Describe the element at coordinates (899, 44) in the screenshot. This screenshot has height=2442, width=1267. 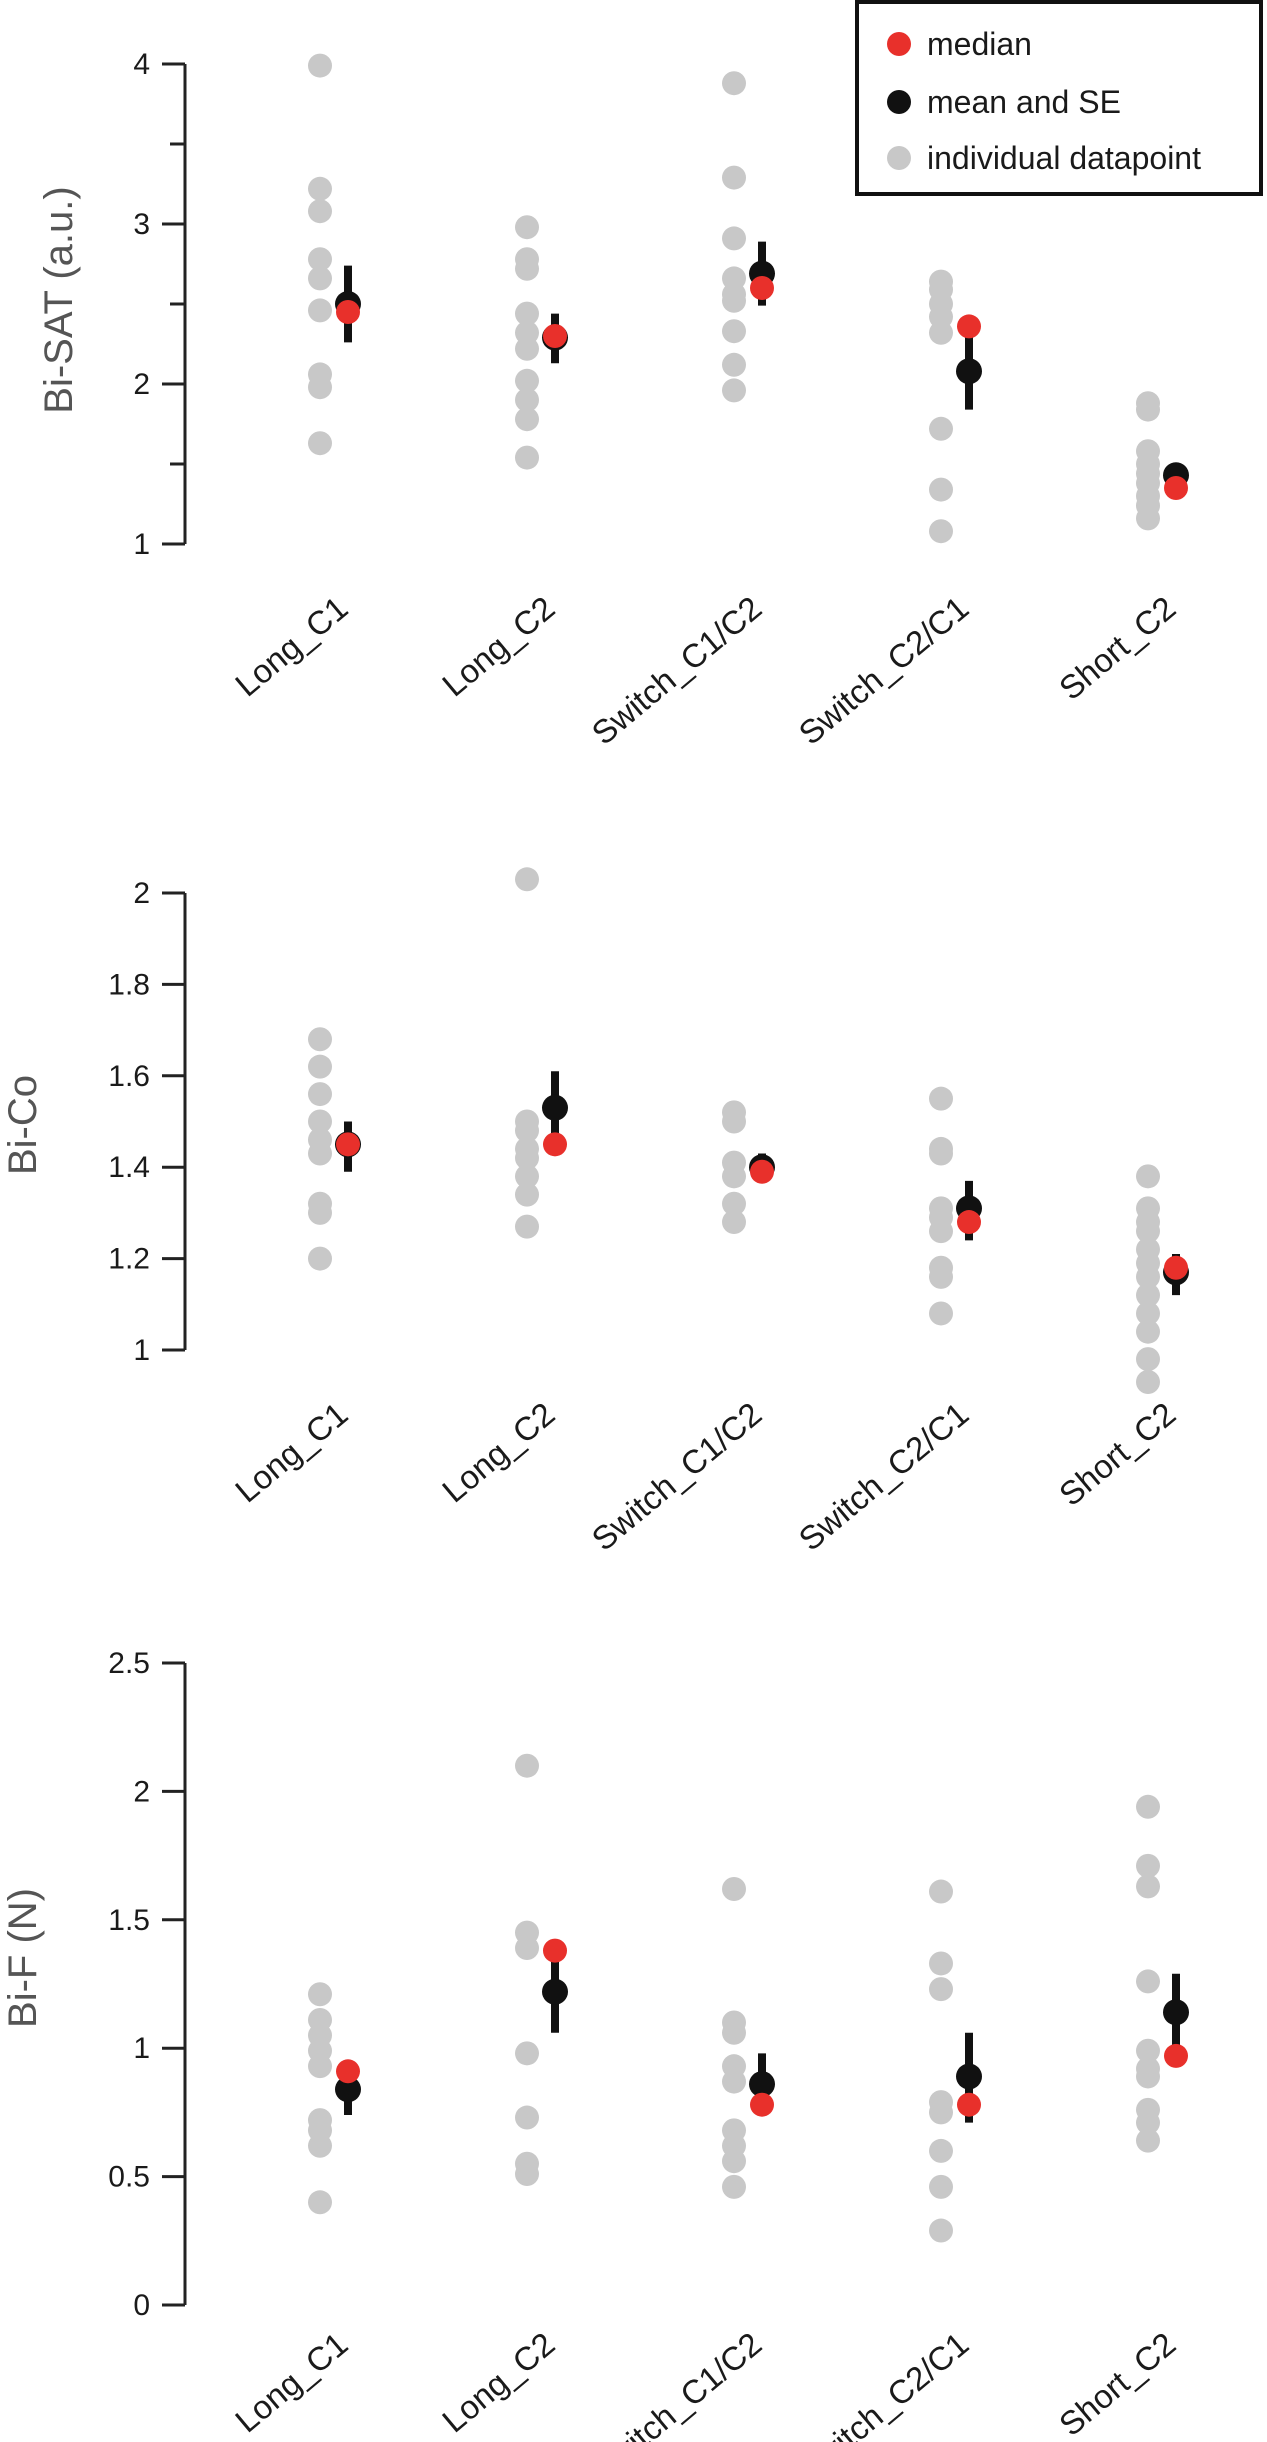
I see `legend-median-marker` at that location.